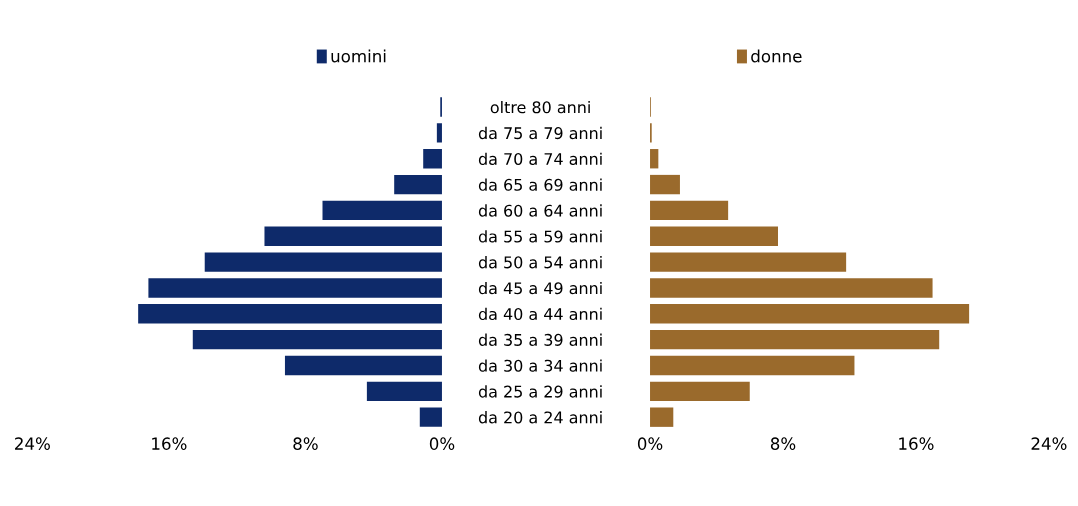  Describe the element at coordinates (540, 391) in the screenshot. I see `y-tick-label: da 25 a 29 anni` at that location.